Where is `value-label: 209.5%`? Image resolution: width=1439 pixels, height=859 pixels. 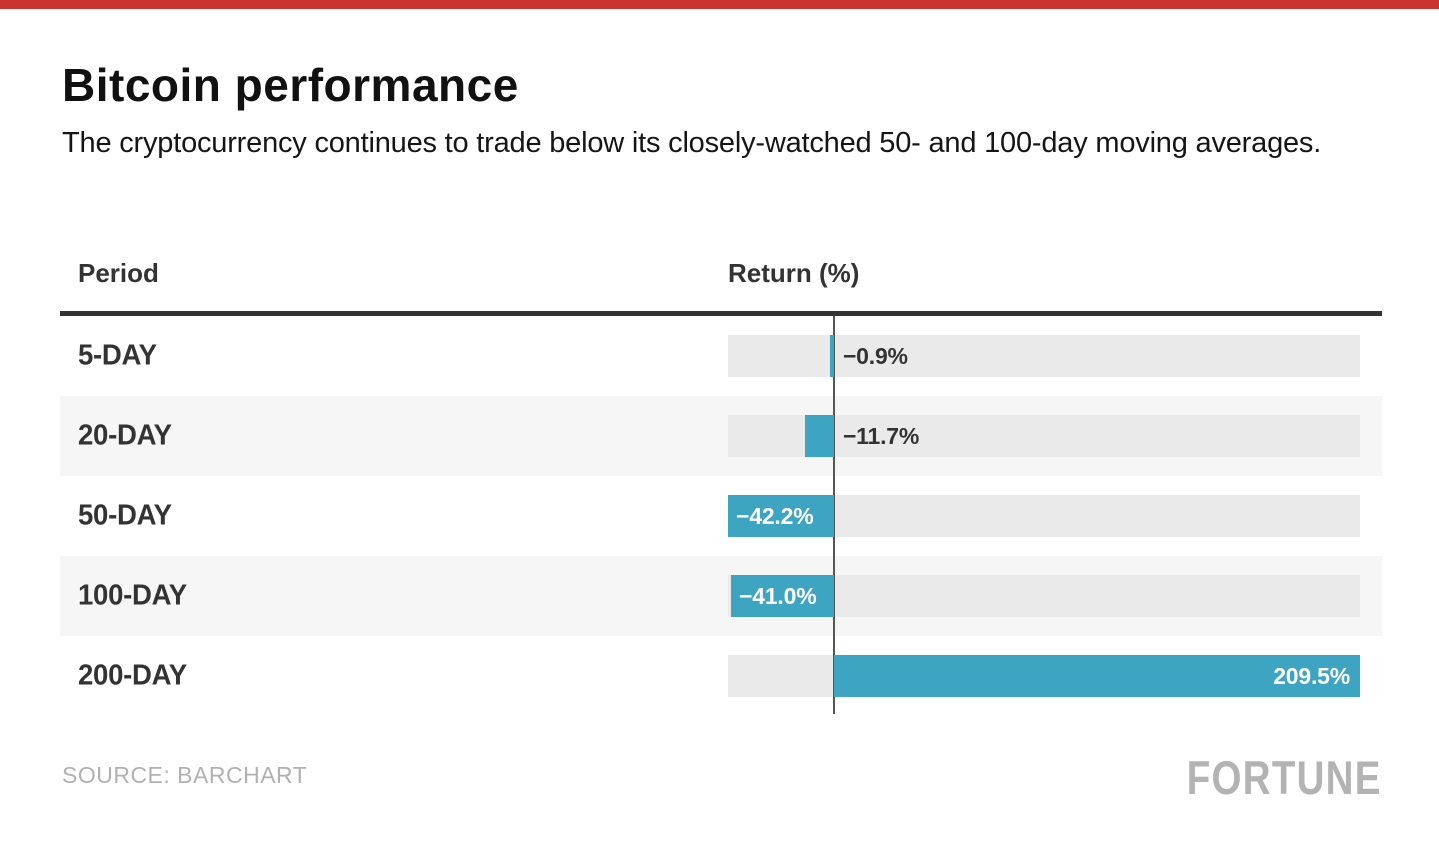
value-label: 209.5% is located at coordinates (1311, 676).